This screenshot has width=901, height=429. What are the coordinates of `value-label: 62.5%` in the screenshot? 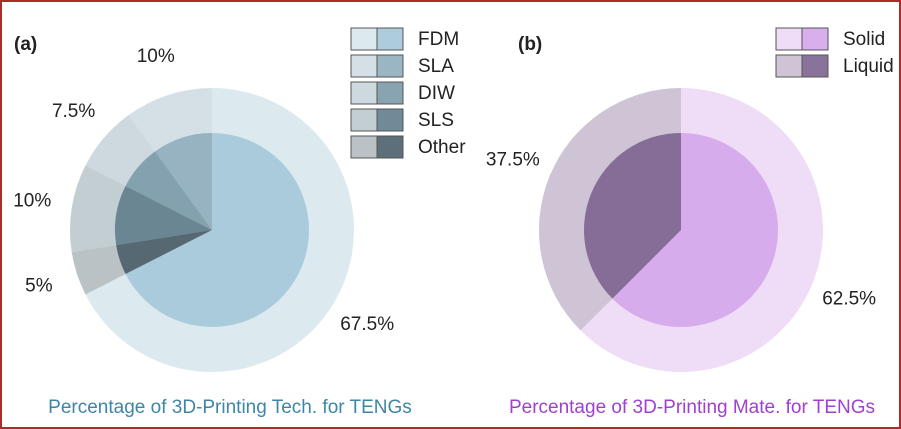 It's located at (849, 299).